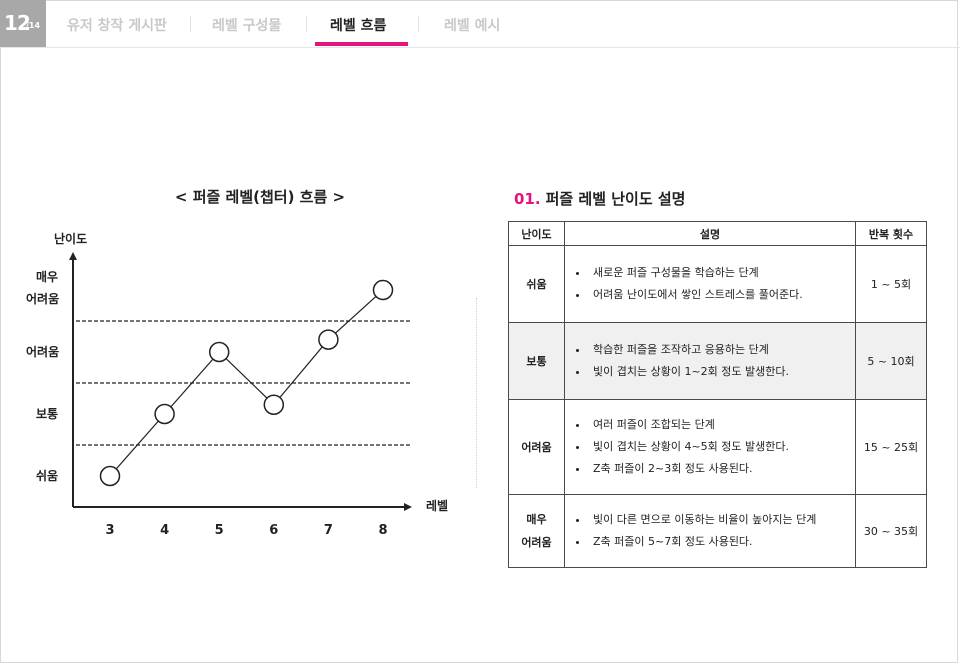 The height and width of the screenshot is (665, 960). Describe the element at coordinates (476, 393) in the screenshot. I see `section-divider` at that location.